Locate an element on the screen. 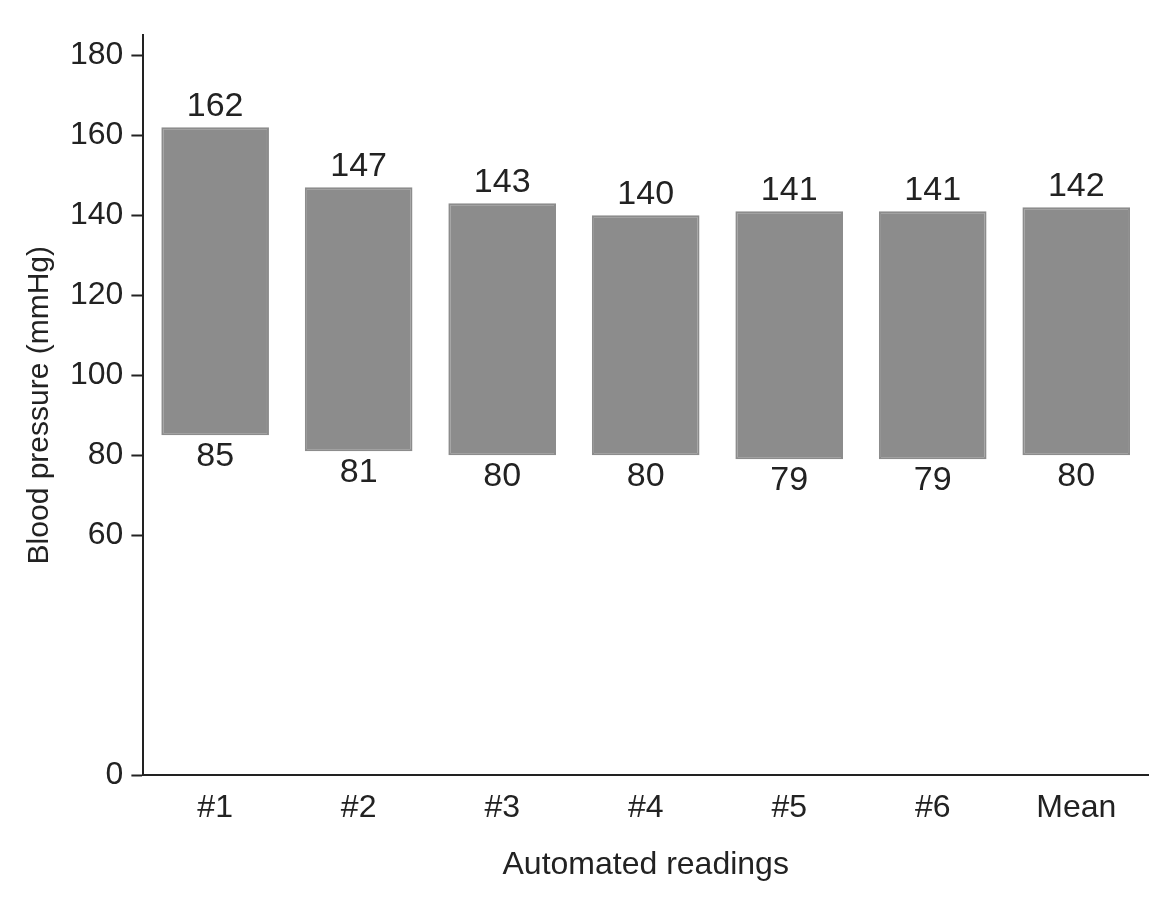 The width and height of the screenshot is (1175, 903). x-tick-label: #1 is located at coordinates (215, 806).